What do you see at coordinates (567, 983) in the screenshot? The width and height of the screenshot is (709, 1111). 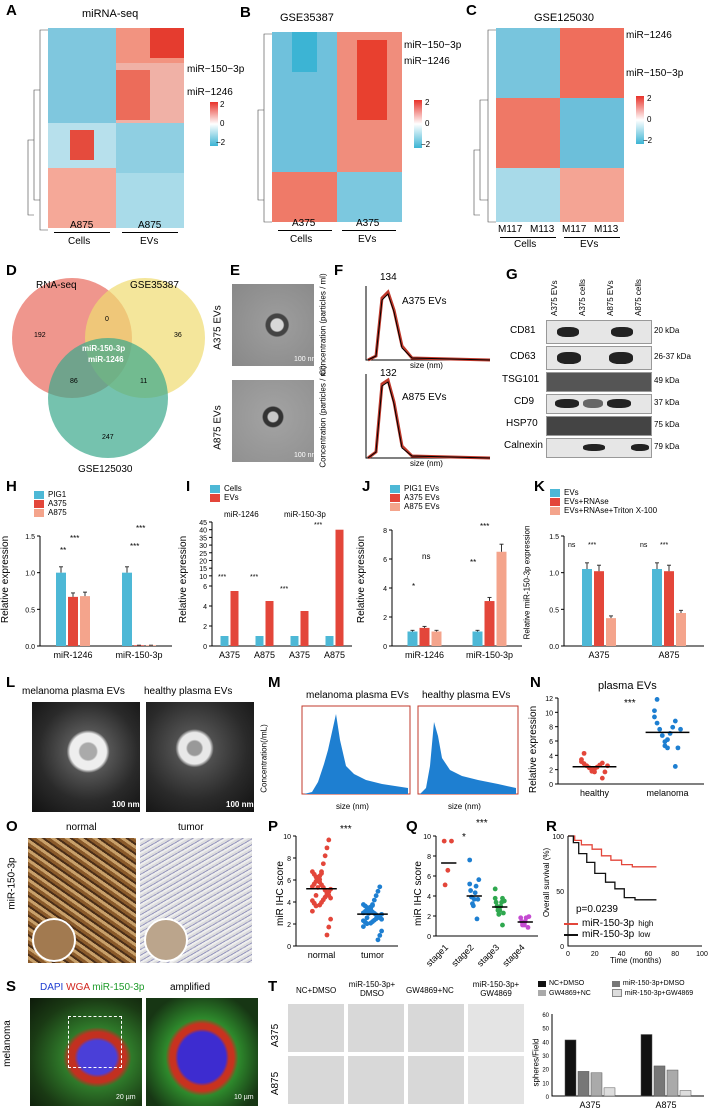 I see `legend-label: NC+DMSO` at bounding box center [567, 983].